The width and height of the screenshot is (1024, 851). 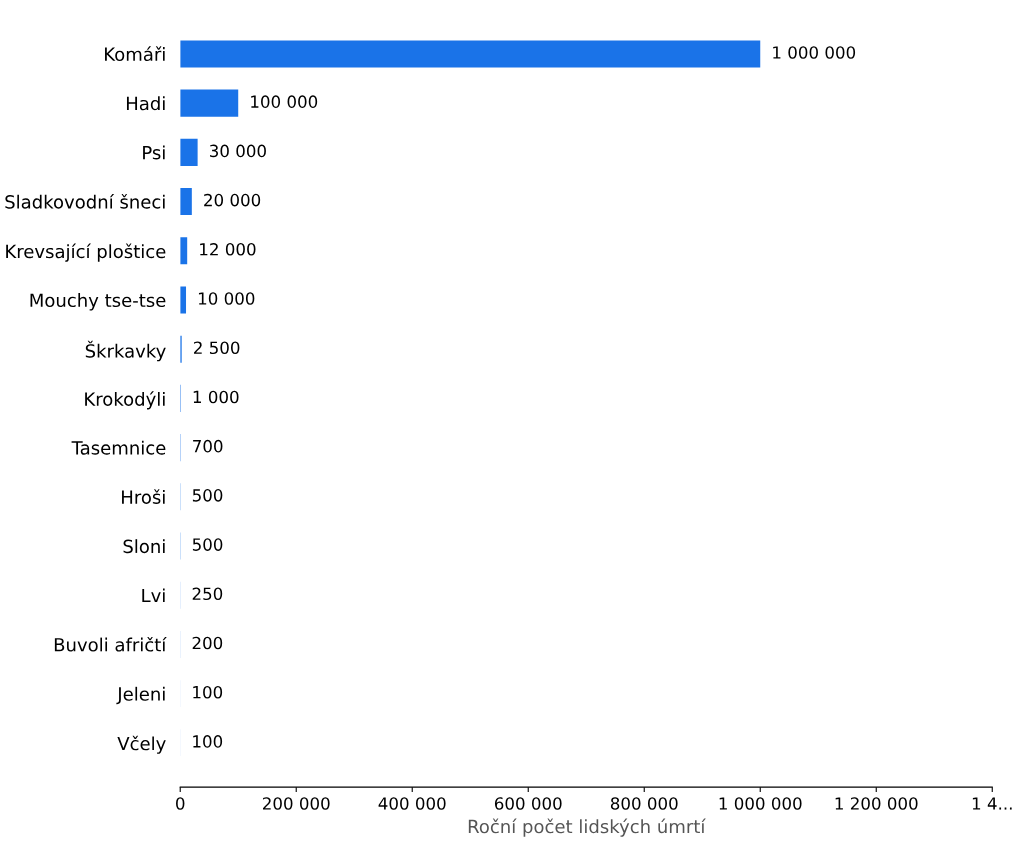 I want to click on y-tick-label: Mouchy tse-tse, so click(x=98, y=302).